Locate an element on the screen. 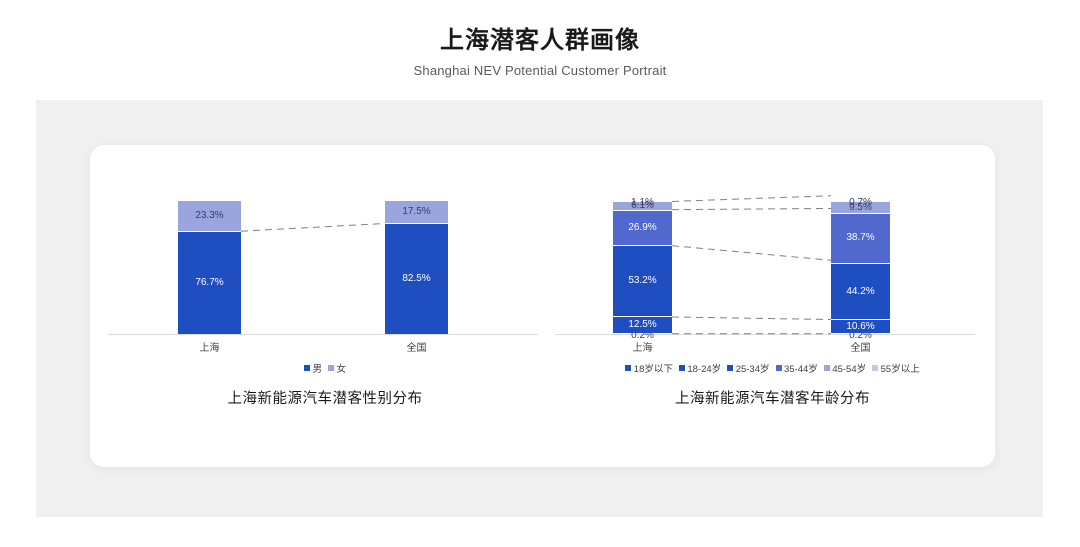 Image resolution: width=1080 pixels, height=547 pixels. bar-segment-label: 53.2% is located at coordinates (642, 281).